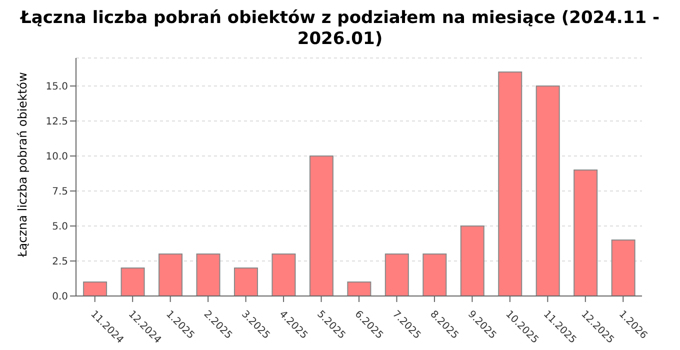 This screenshot has width=680, height=350. Describe the element at coordinates (339, 29) in the screenshot. I see `chart-title: Łączna liczba pobrań obiektów z podziałem na miesiące (2024.11 - 2026.01)` at that location.